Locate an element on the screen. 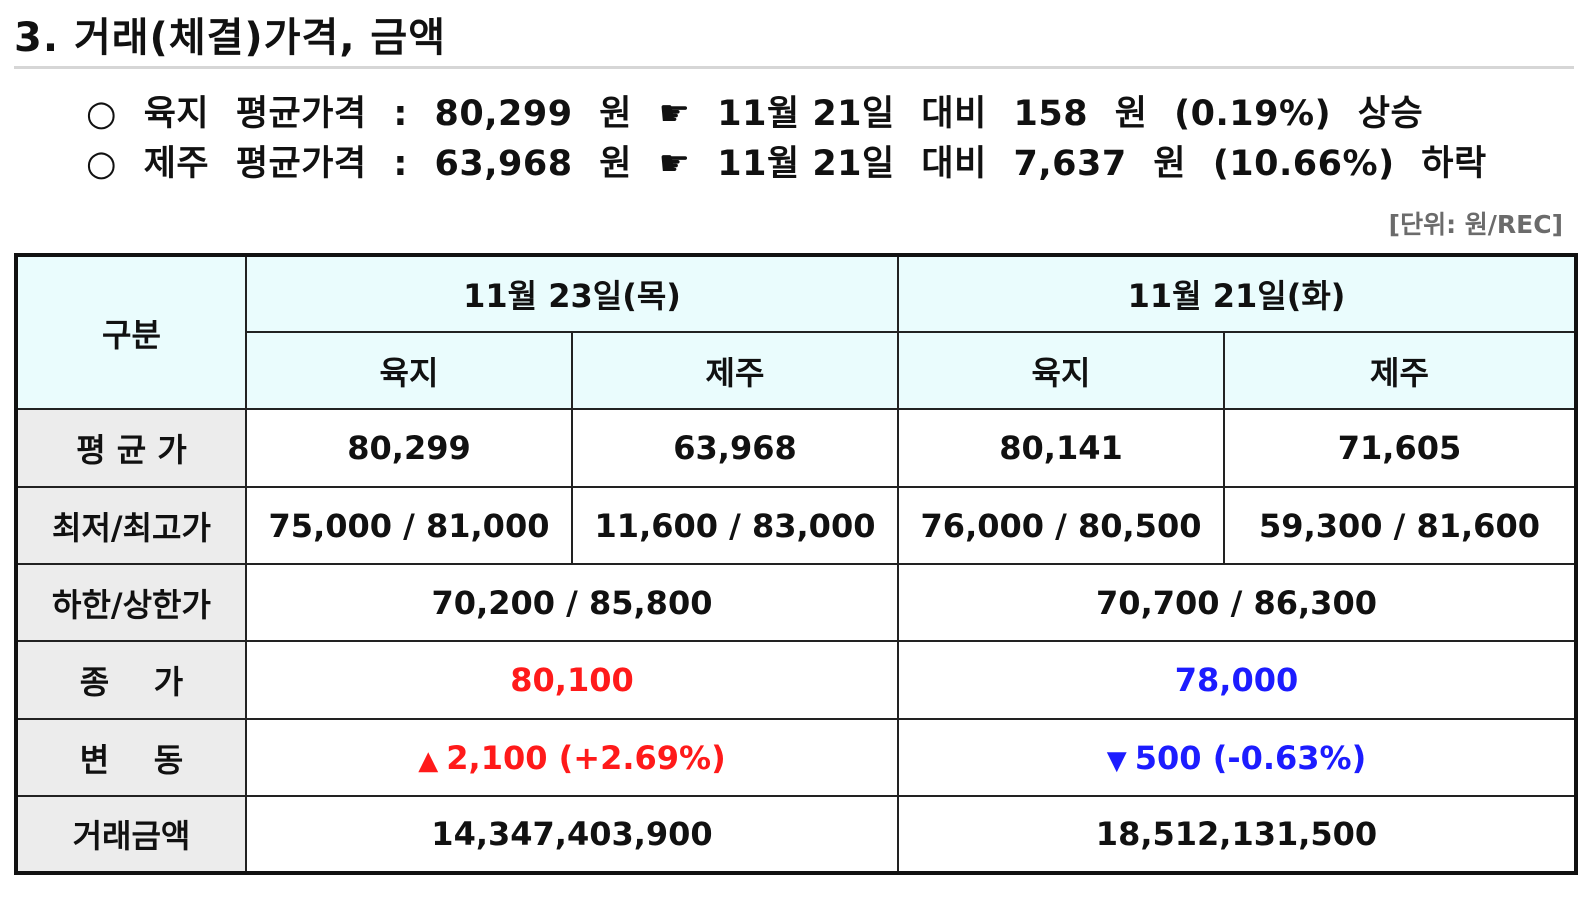 The width and height of the screenshot is (1585, 901). table-cell: 80,299 is located at coordinates (409, 448).